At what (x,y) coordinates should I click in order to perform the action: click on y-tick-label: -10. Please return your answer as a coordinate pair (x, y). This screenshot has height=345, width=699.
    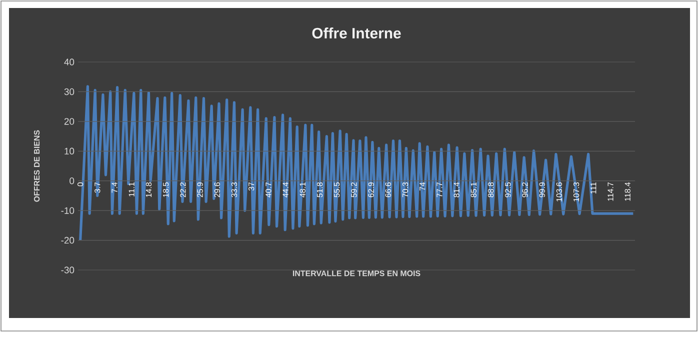
    Looking at the image, I should click on (67, 210).